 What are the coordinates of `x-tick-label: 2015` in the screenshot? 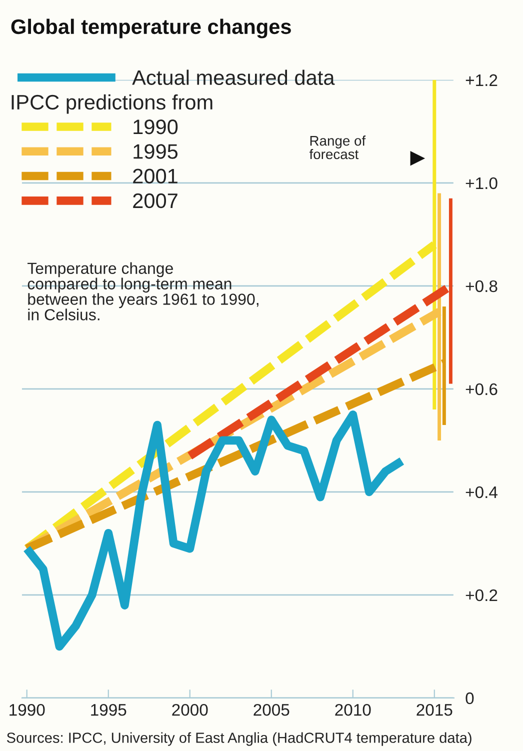 It's located at (434, 710).